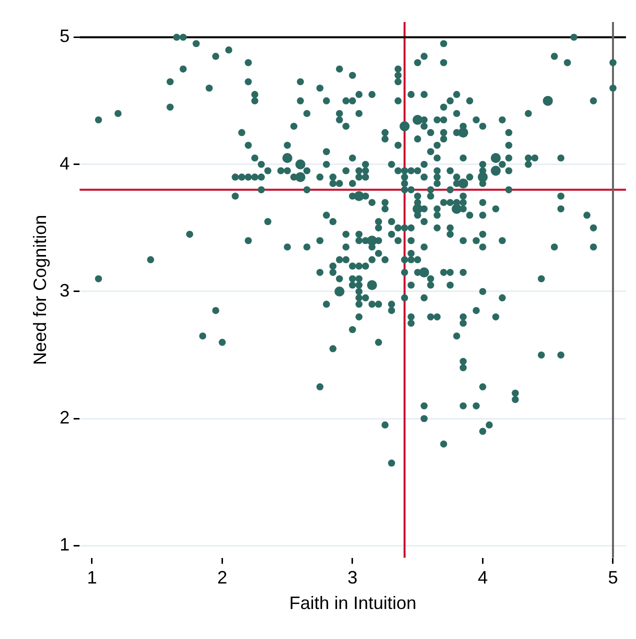 This screenshot has width=636, height=639. Describe the element at coordinates (65, 544) in the screenshot. I see `y-tick-label: 1` at that location.